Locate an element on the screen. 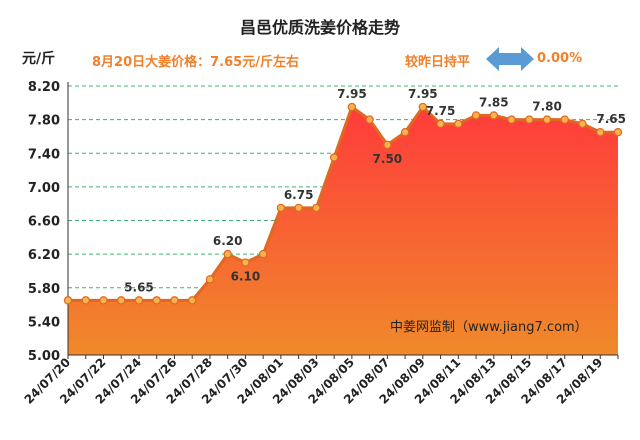 The width and height of the screenshot is (640, 440). y-tick-label: 5.80 is located at coordinates (44, 289).